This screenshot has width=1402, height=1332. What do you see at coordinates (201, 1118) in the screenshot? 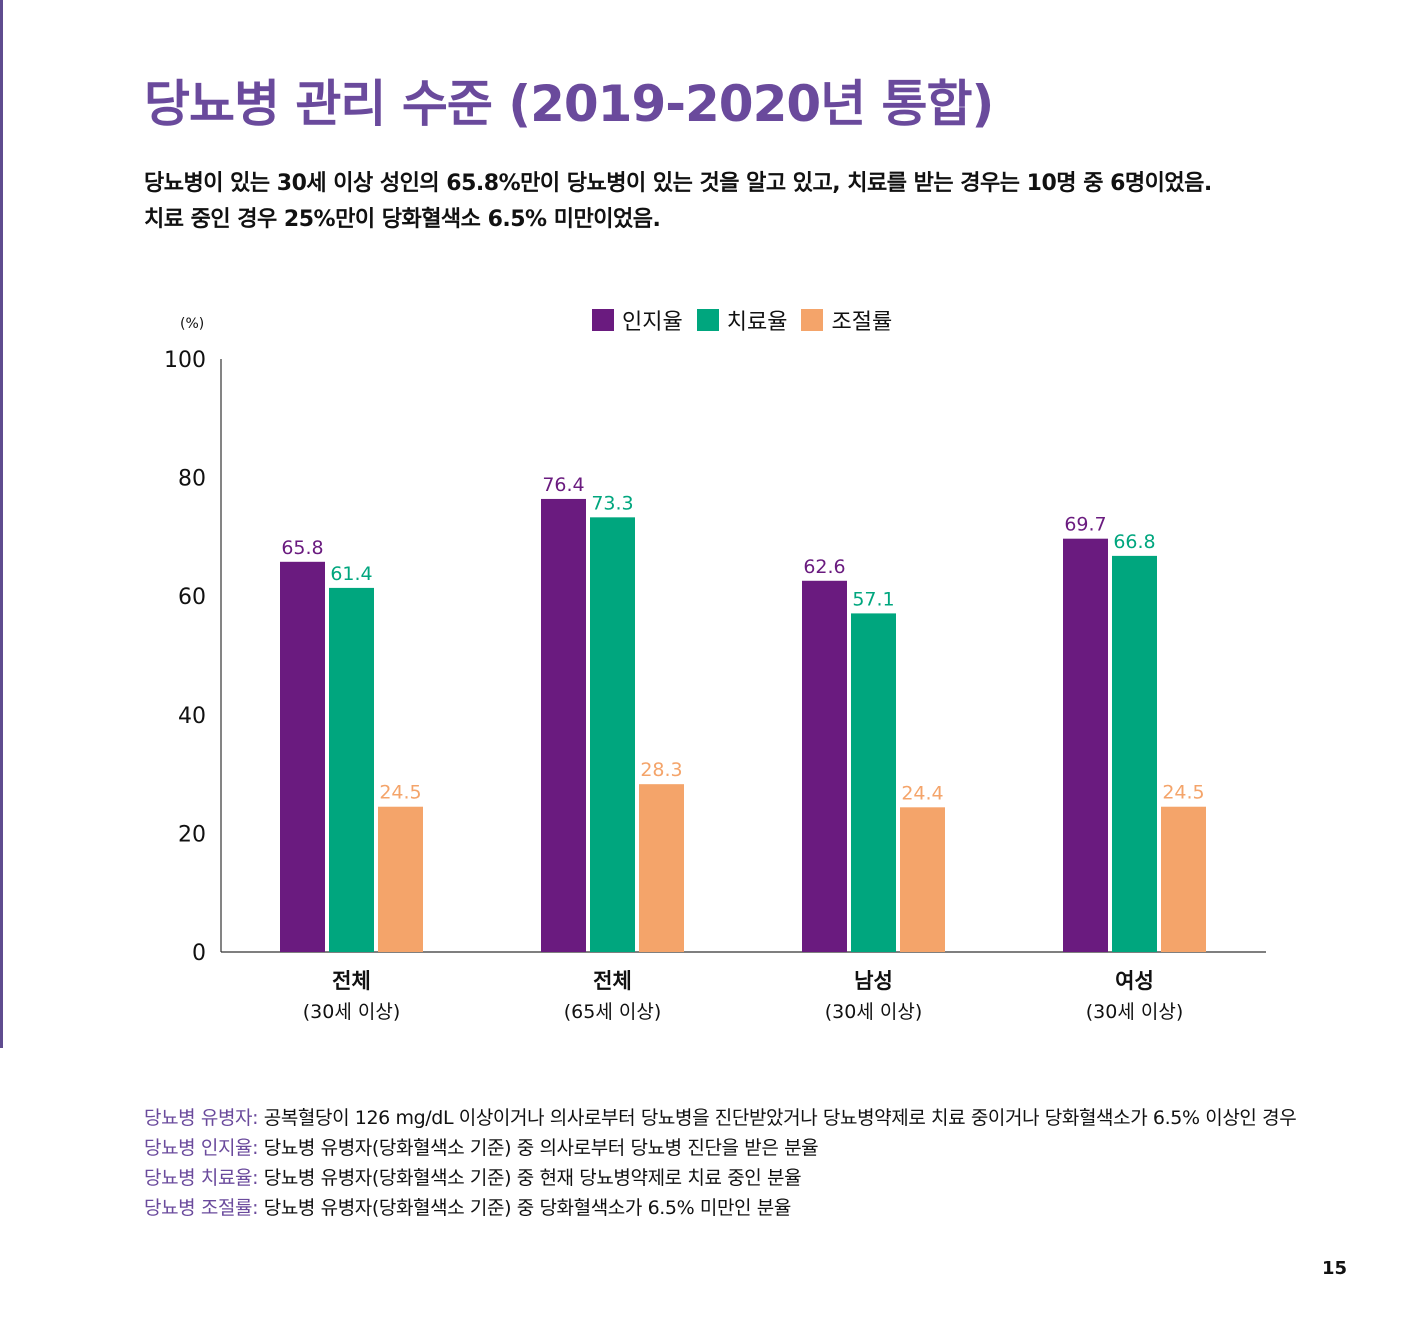
I see `definition-term: 당뇨병 유병자:` at bounding box center [201, 1118].